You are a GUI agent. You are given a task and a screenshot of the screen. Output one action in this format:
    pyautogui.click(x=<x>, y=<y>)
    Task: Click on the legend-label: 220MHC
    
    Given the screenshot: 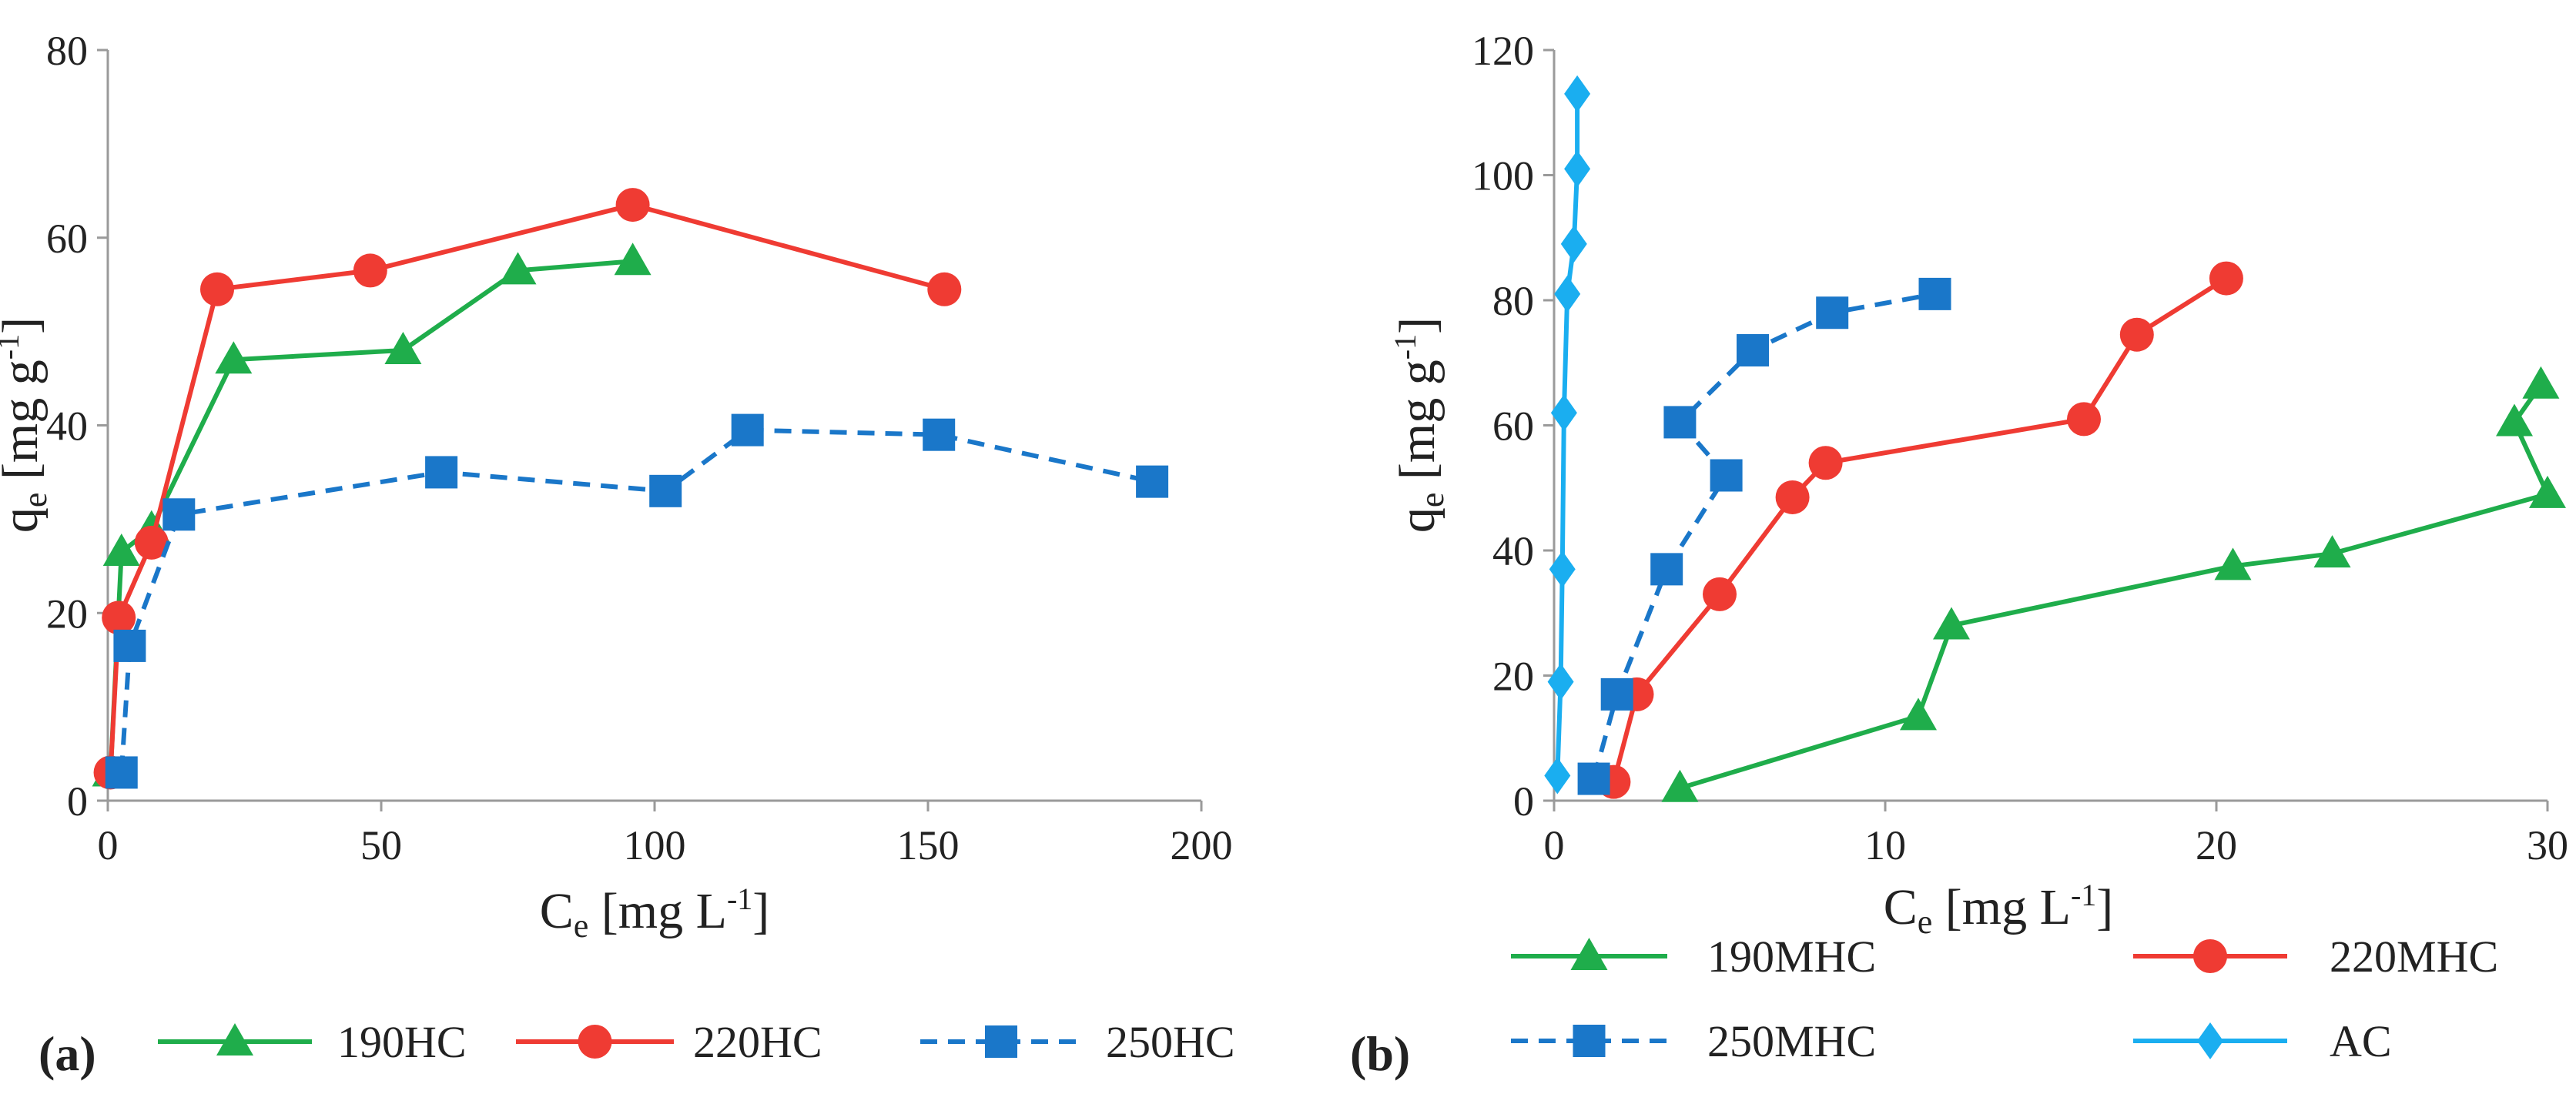 What is the action you would take?
    pyautogui.click(x=2414, y=957)
    